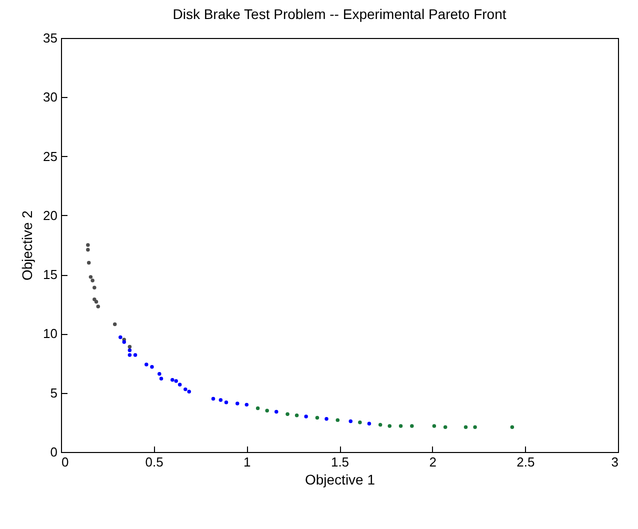 This screenshot has width=638, height=529. Describe the element at coordinates (54, 392) in the screenshot. I see `y-tick-label: 5` at that location.